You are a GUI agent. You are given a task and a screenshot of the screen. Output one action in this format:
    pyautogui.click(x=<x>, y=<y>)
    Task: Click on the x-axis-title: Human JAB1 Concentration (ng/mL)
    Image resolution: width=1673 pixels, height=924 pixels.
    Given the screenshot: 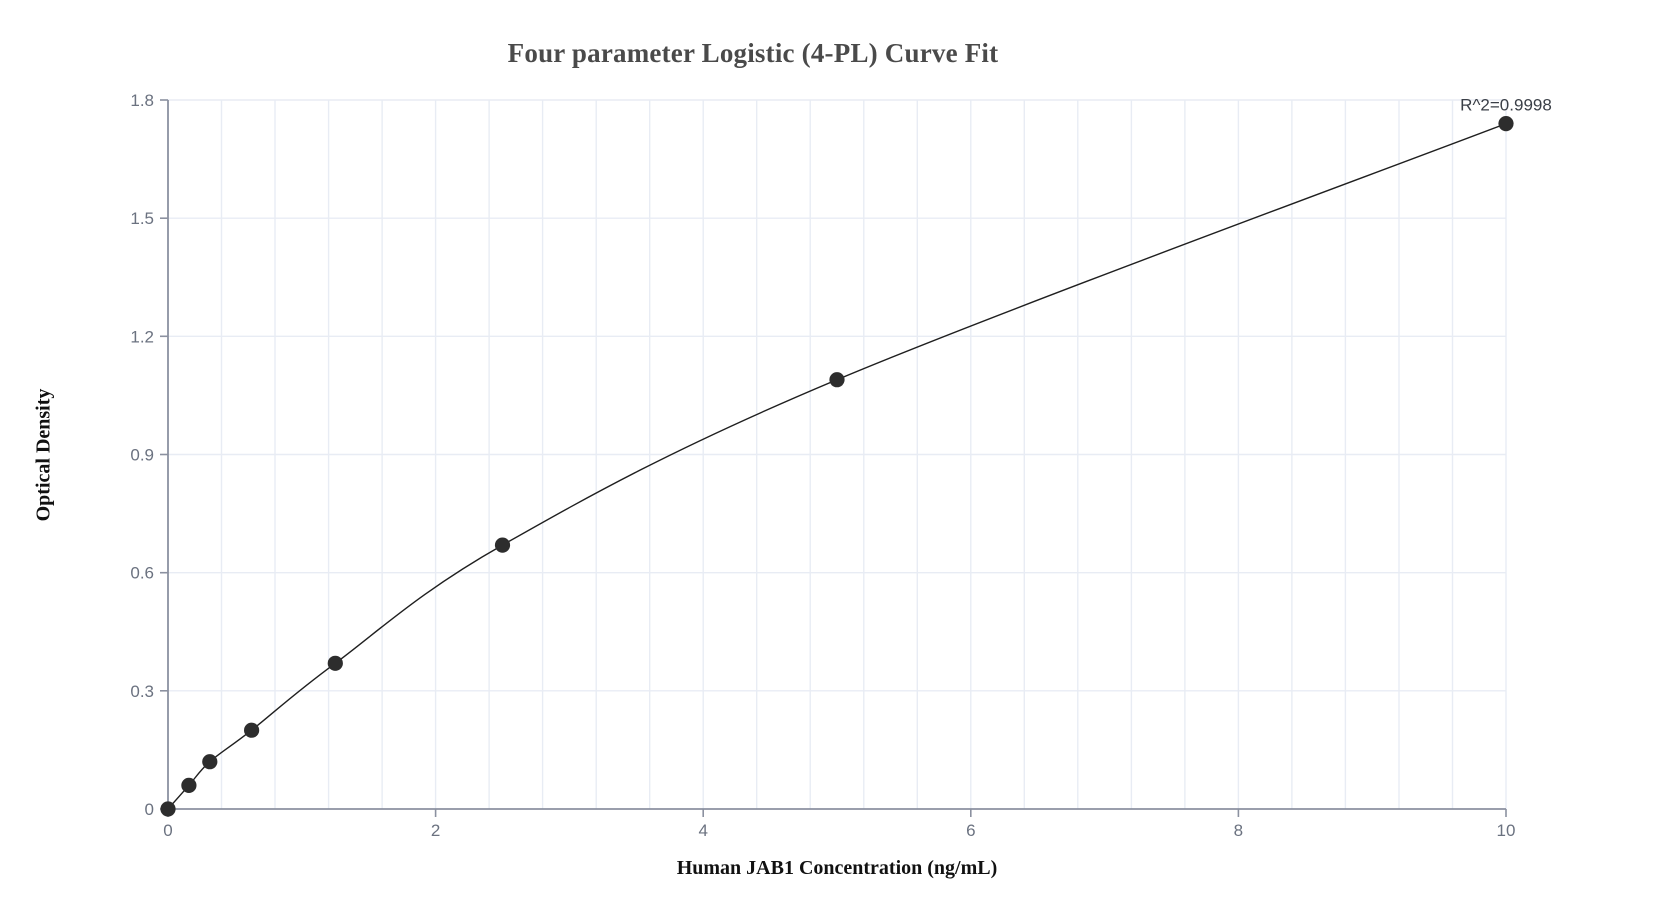 What is the action you would take?
    pyautogui.click(x=837, y=868)
    